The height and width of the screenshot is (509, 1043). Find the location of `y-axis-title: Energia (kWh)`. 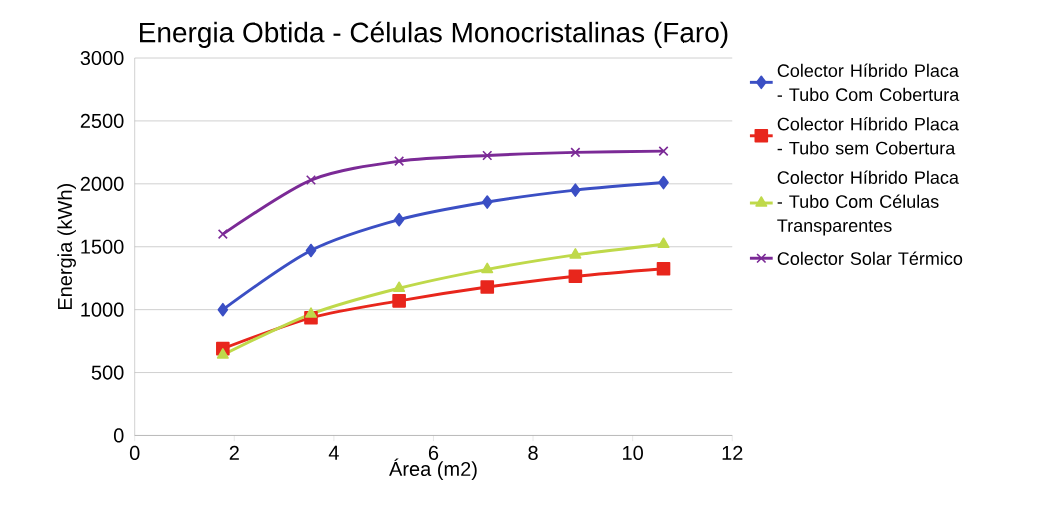

y-axis-title: Energia (kWh) is located at coordinates (66, 246).